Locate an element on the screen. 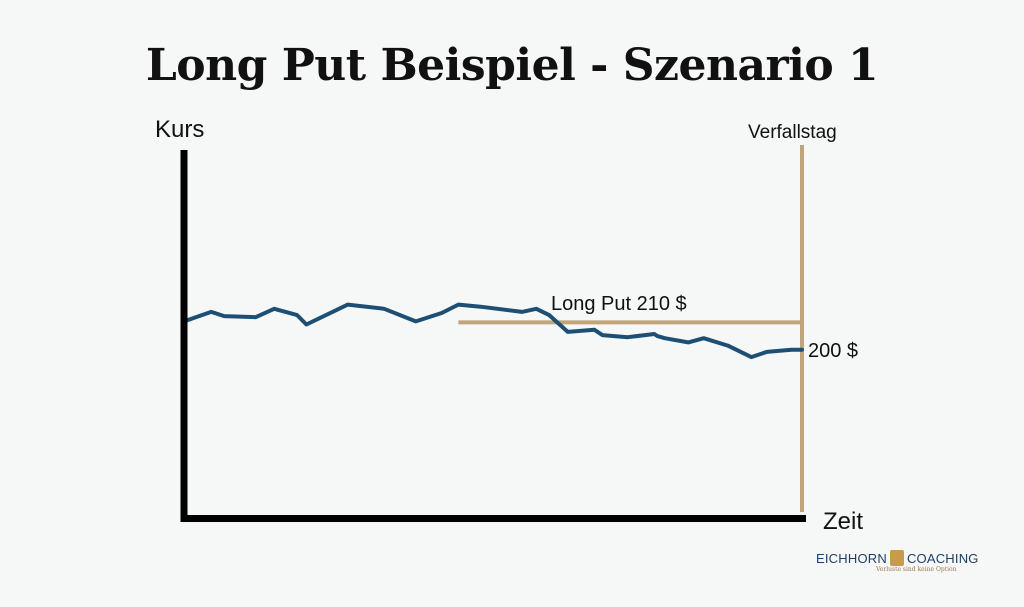 The height and width of the screenshot is (607, 1024). price-label: 200 $ is located at coordinates (833, 351).